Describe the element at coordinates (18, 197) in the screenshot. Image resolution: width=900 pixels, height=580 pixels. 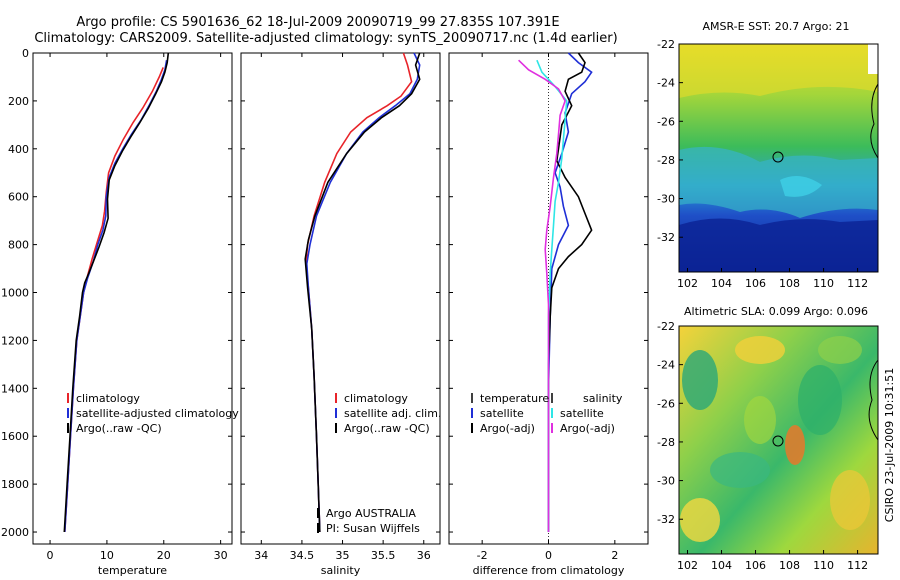
I see `y-tick-label: 600` at that location.